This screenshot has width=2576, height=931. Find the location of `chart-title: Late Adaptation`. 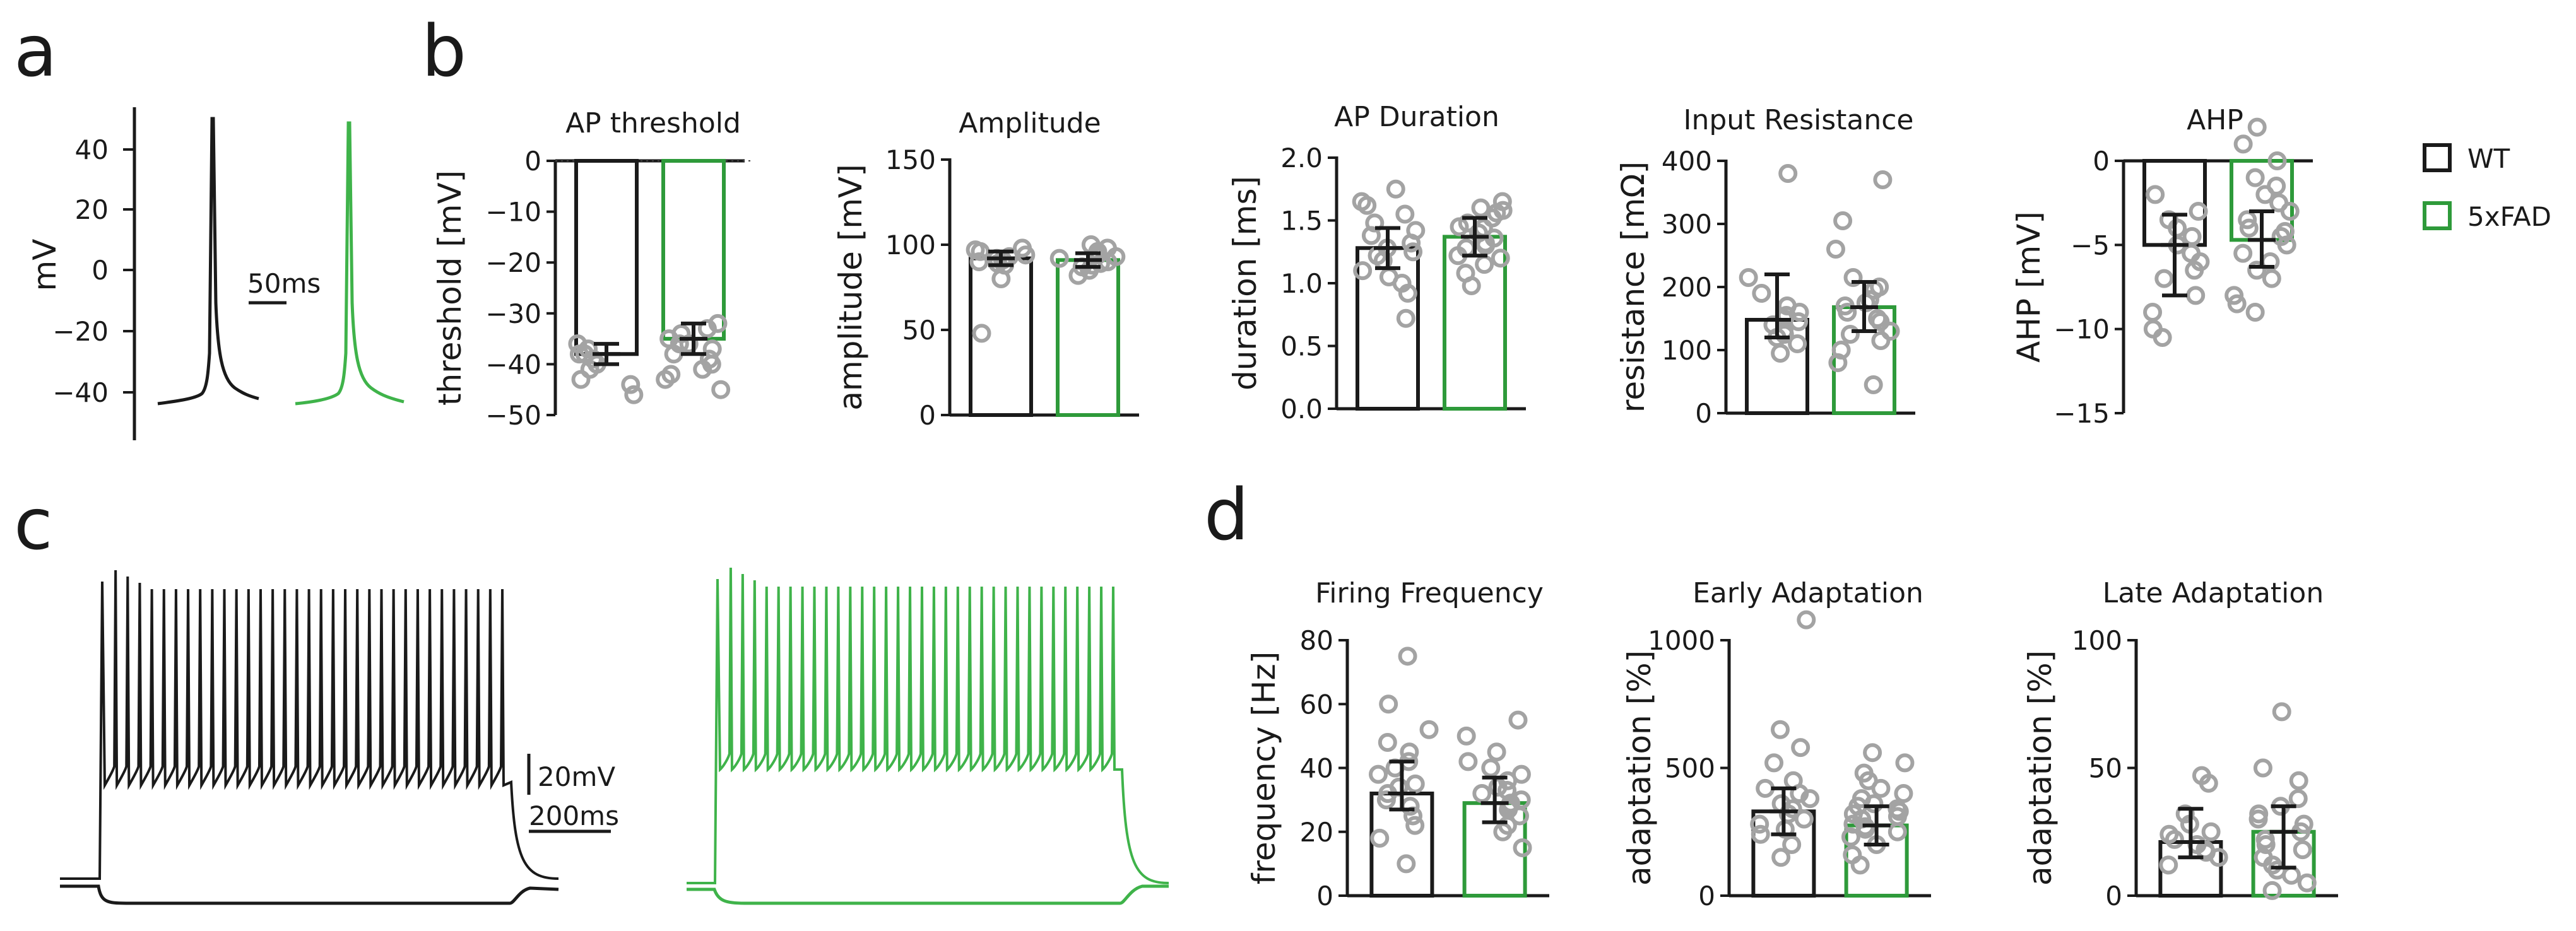

chart-title: Late Adaptation is located at coordinates (2213, 593).